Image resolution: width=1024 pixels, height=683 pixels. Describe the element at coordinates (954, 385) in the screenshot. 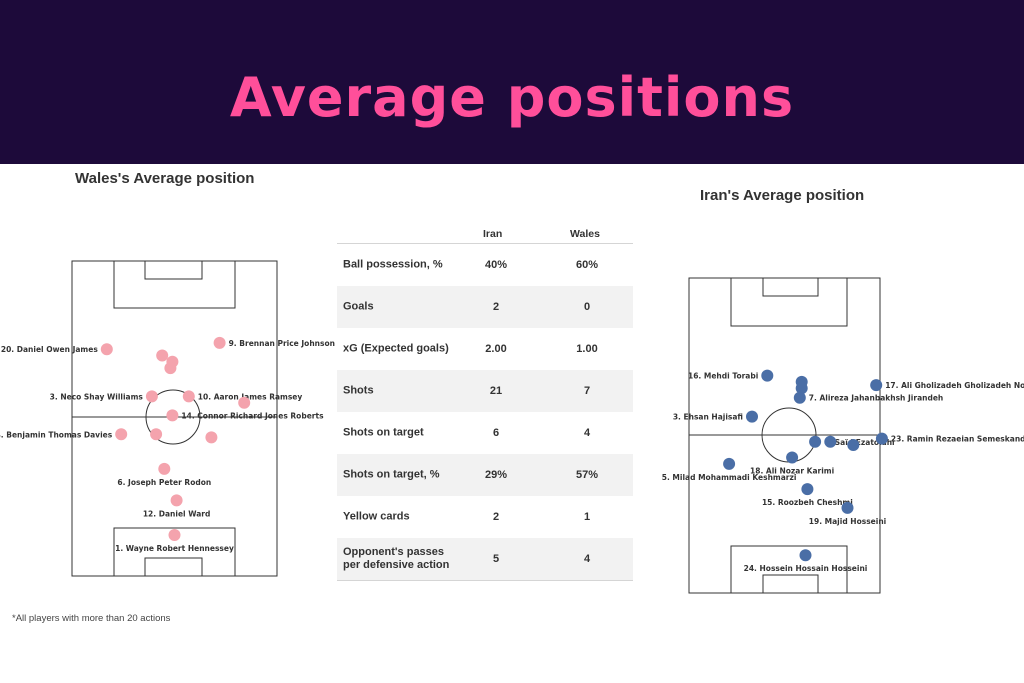

I see `player-label: 17. Ali Gholizadeh Gholizadeh Nojedeh` at that location.